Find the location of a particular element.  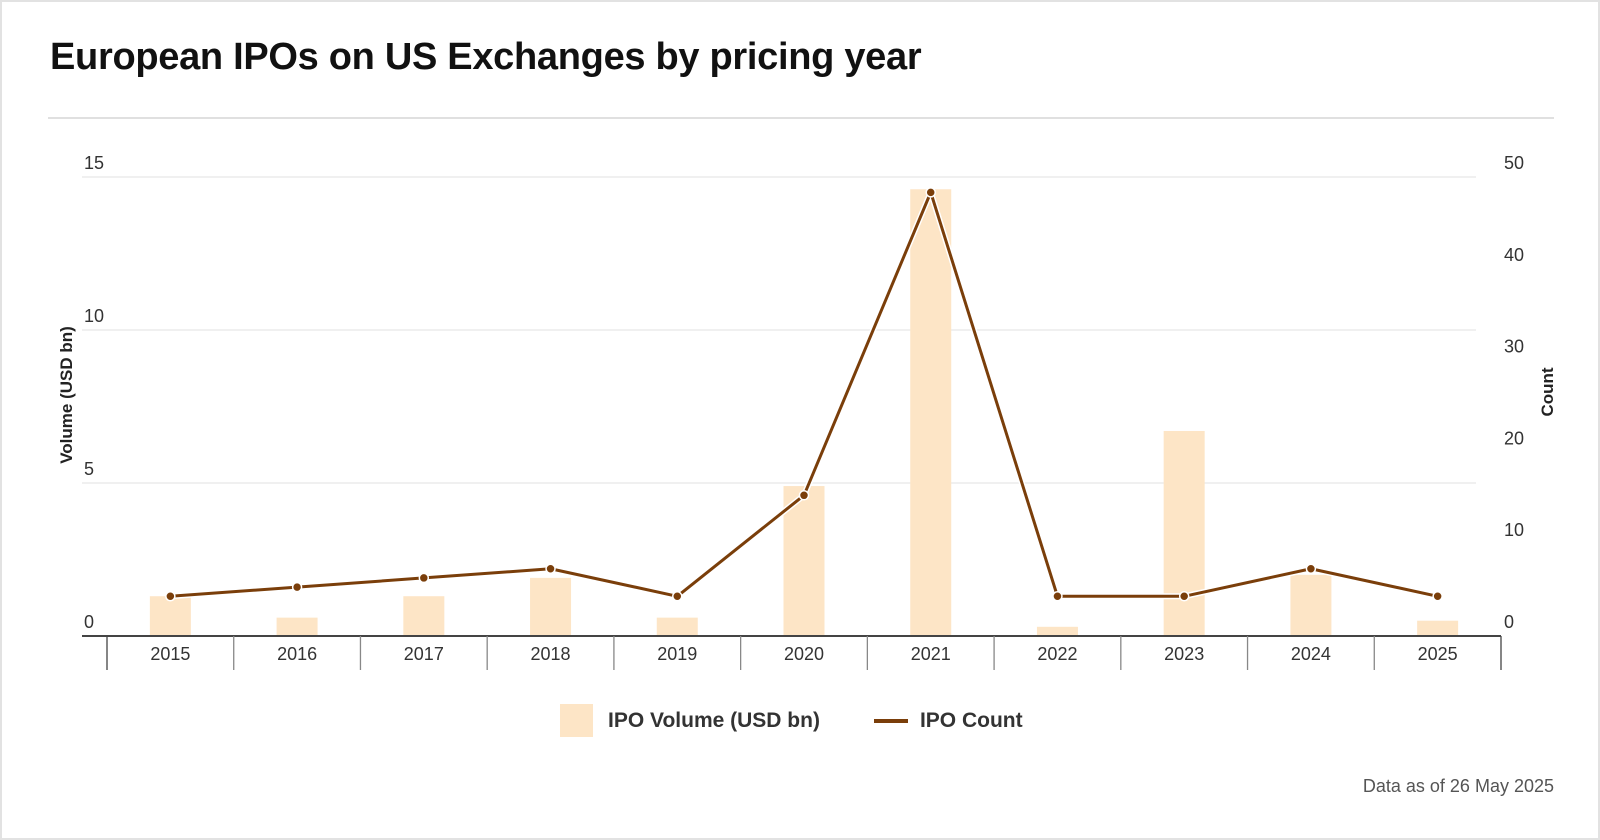

bar-2016 is located at coordinates (297, 626).